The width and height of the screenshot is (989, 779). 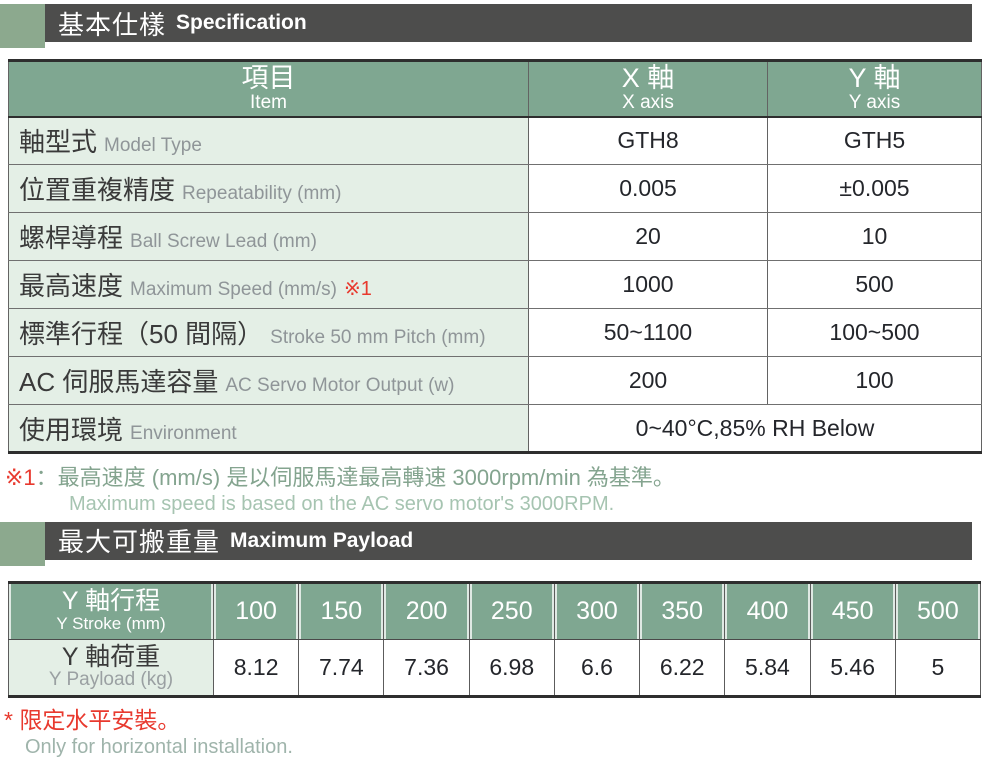 I want to click on y-axis-header-zh: Y 軸, so click(x=874, y=78).